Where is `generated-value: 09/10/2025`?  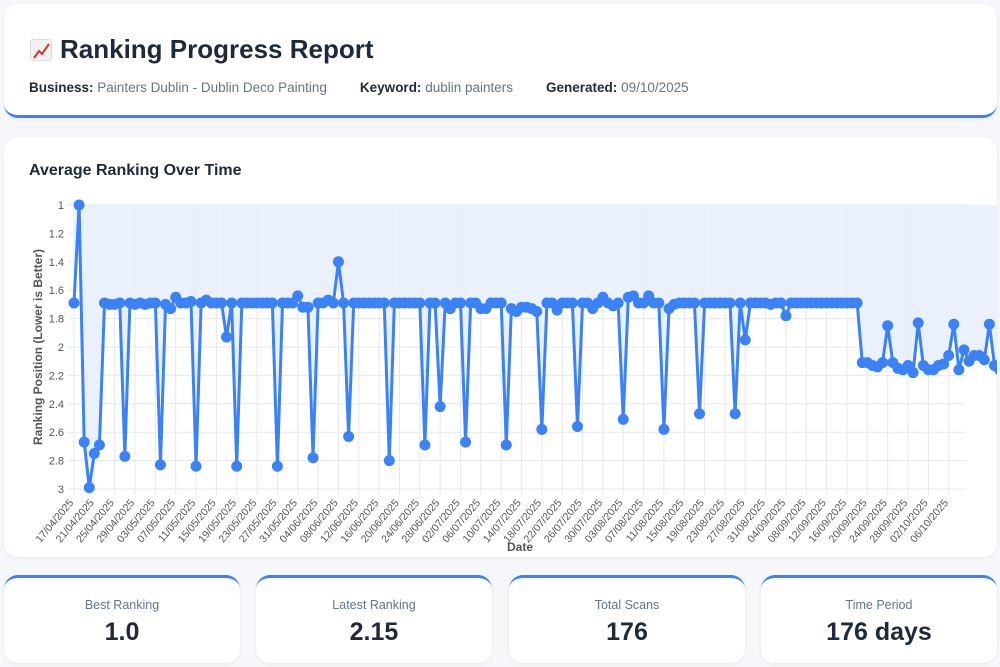
generated-value: 09/10/2025 is located at coordinates (655, 87).